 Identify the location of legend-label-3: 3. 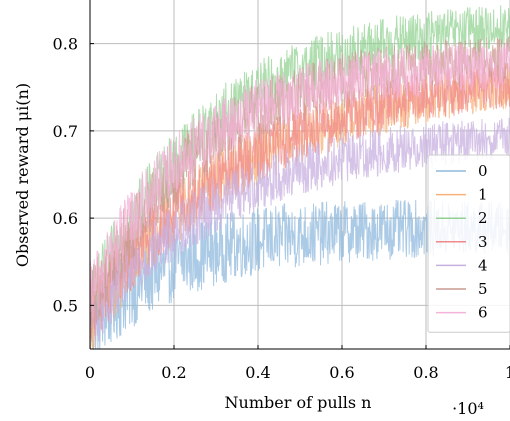
(483, 242).